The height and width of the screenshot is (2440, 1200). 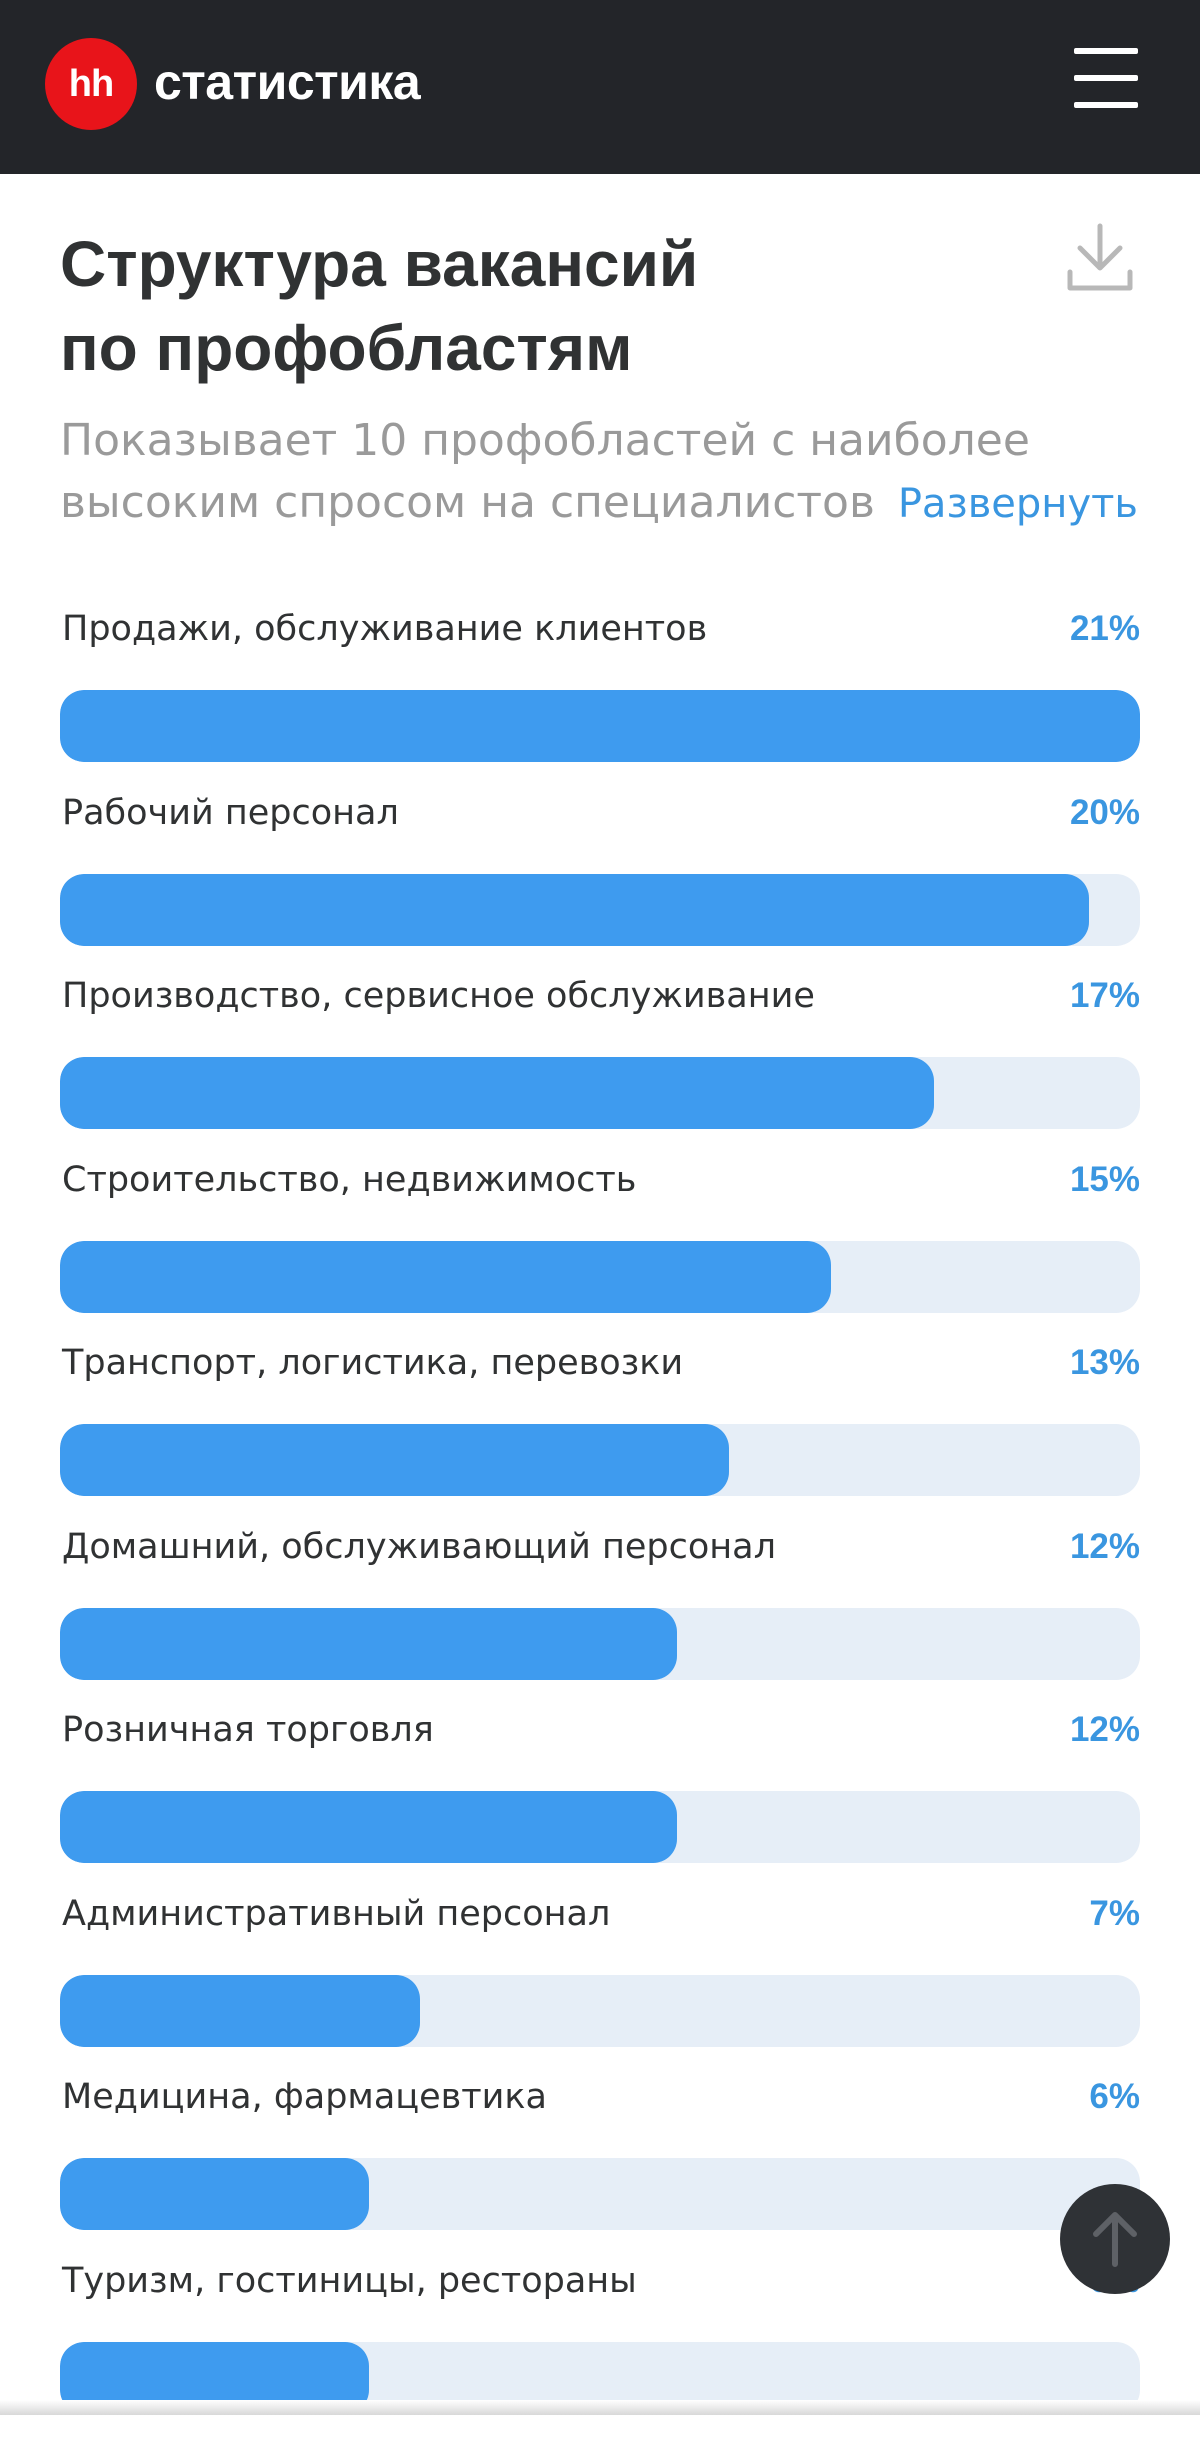 What do you see at coordinates (600, 2407) in the screenshot?
I see `screen-bottom-edge` at bounding box center [600, 2407].